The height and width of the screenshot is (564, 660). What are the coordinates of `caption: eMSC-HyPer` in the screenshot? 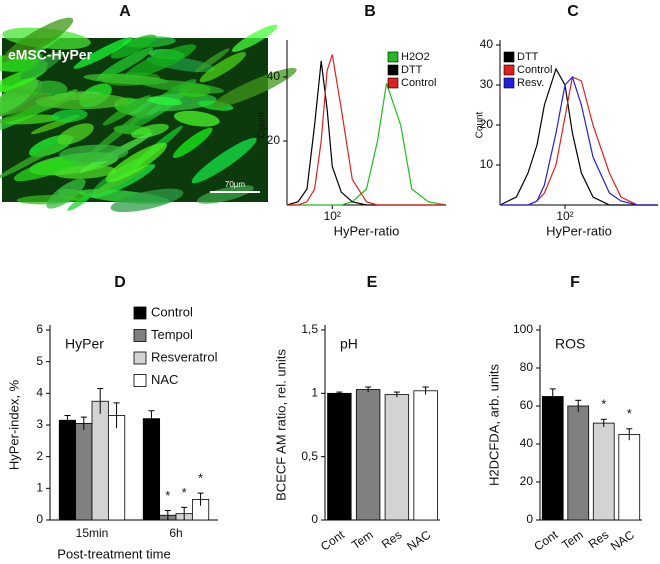 It's located at (50, 55).